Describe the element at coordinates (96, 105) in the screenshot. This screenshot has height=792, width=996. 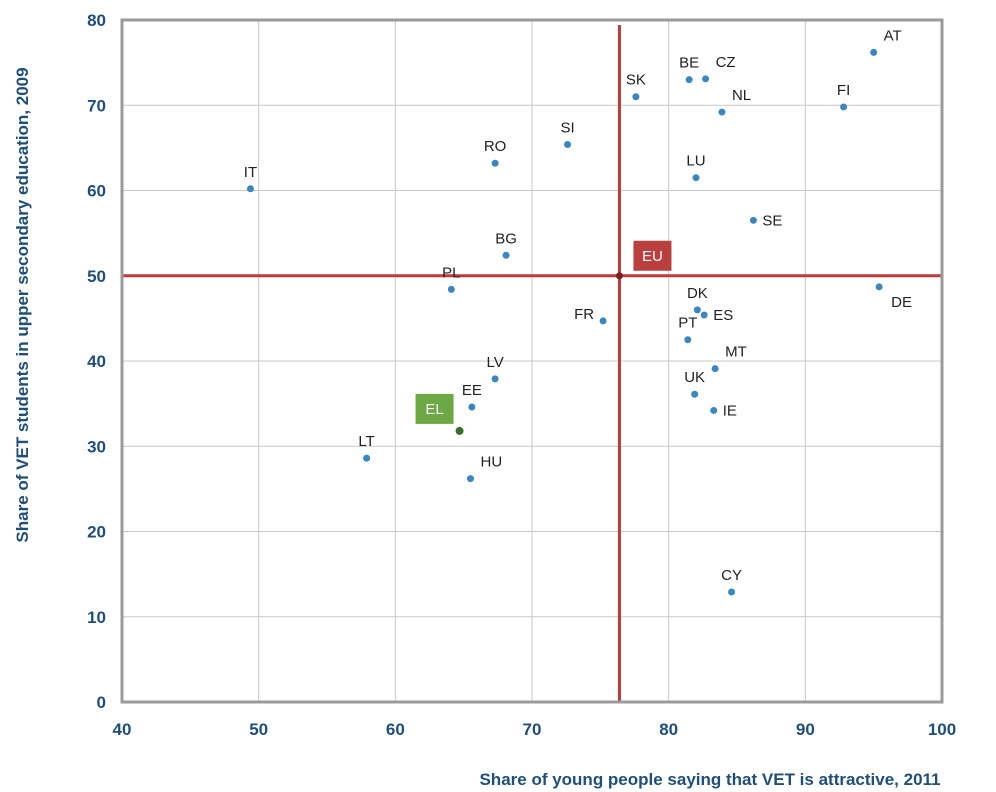
I see `y-tick-label: 70` at that location.